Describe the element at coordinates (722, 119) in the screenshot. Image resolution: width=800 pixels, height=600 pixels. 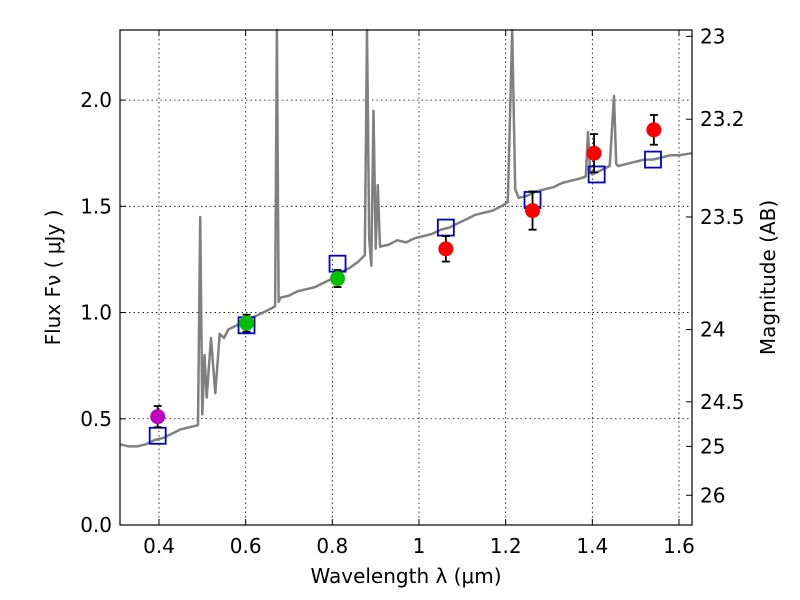
I see `right-tick-label: 23.2` at that location.